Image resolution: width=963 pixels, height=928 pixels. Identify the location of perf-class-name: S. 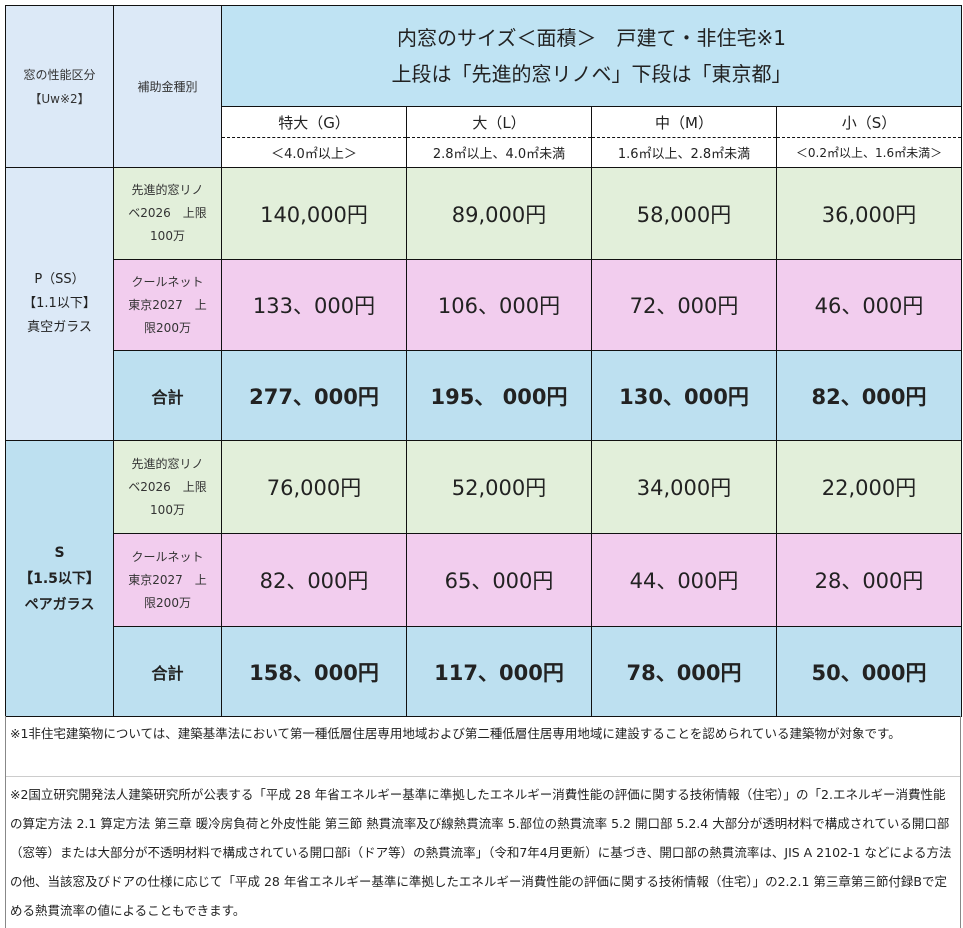
(59, 552).